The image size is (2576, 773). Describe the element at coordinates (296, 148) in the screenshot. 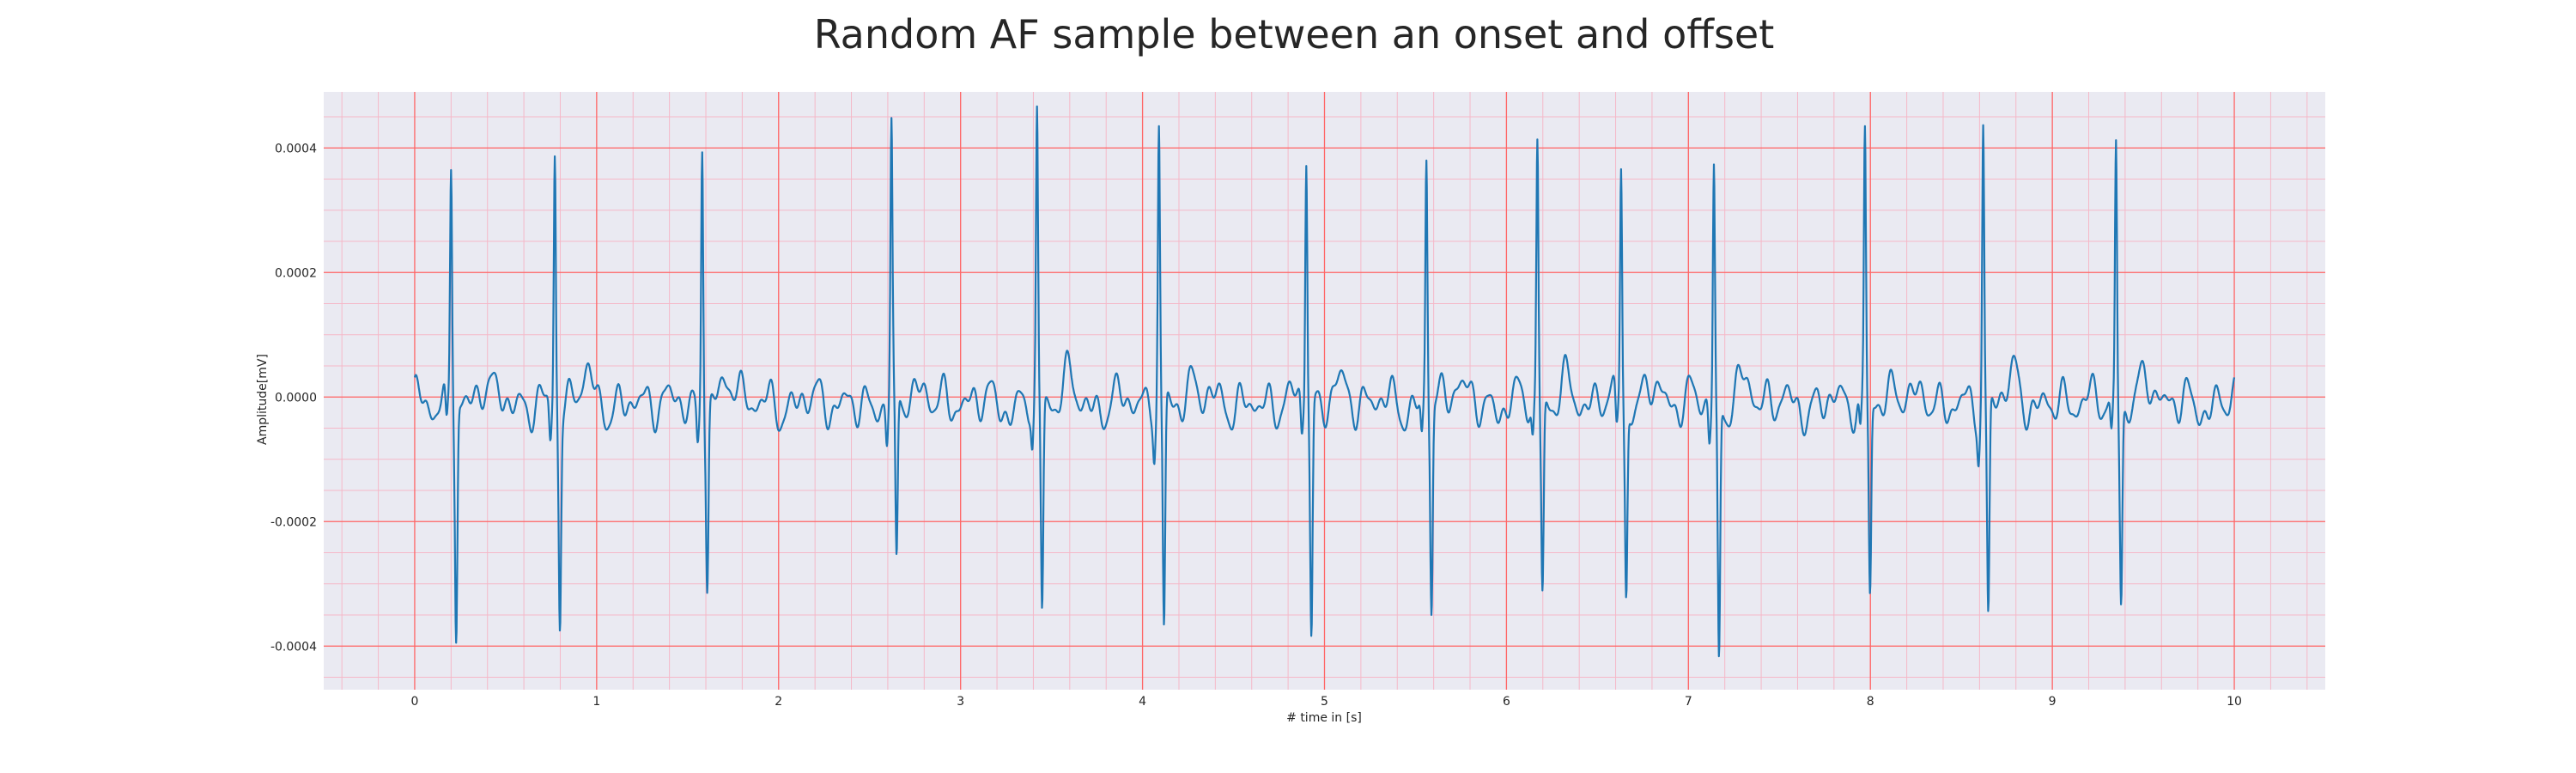

I see `y-tick-label: 0.0004` at that location.